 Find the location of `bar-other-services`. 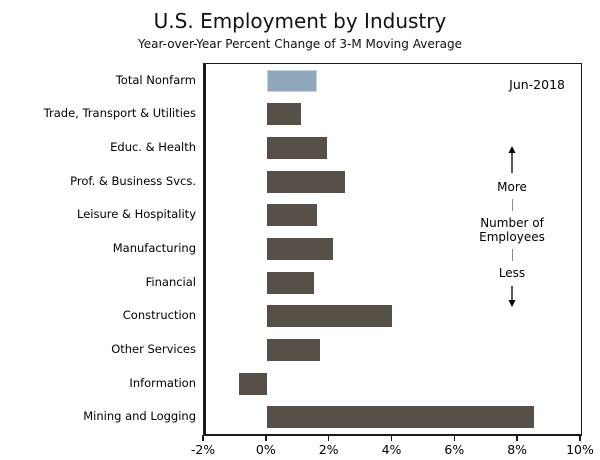

bar-other-services is located at coordinates (293, 349).